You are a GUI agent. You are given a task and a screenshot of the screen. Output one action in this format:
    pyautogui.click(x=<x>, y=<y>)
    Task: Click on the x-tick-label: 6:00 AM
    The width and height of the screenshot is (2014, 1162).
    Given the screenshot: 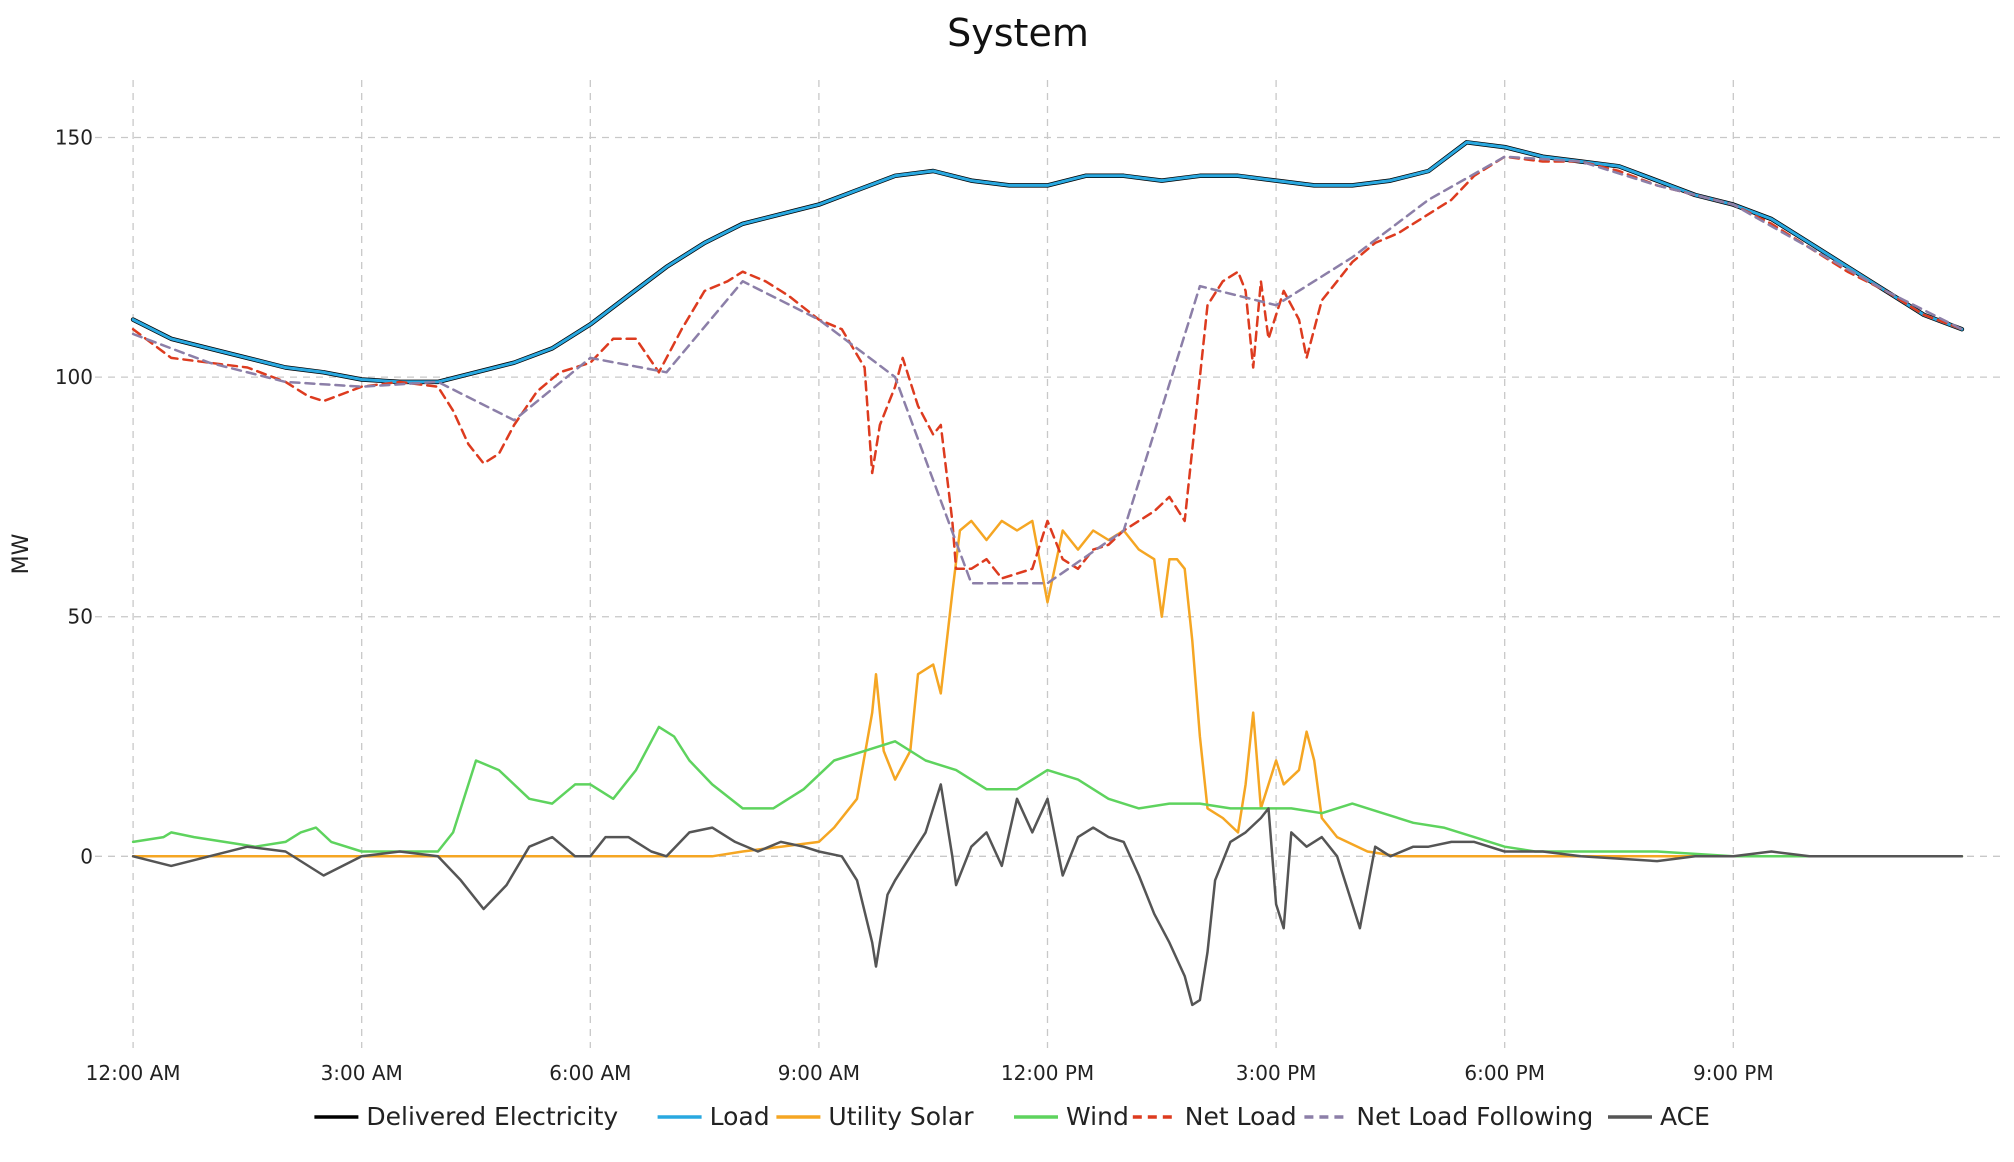 What is the action you would take?
    pyautogui.click(x=590, y=1073)
    